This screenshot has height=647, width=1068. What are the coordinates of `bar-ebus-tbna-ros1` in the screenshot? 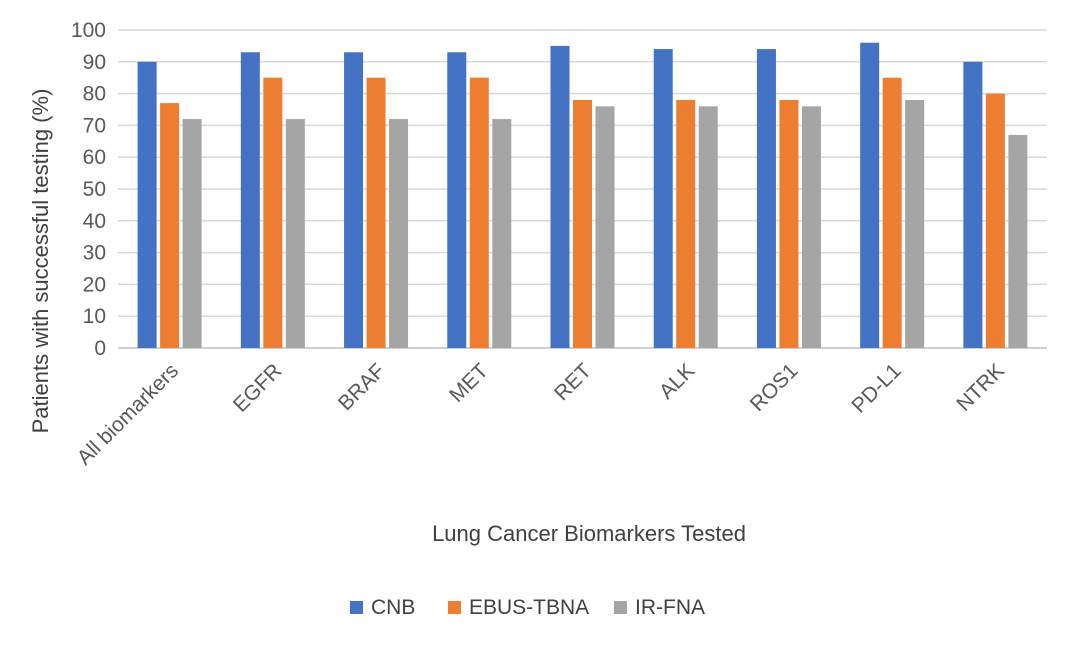 It's located at (789, 224).